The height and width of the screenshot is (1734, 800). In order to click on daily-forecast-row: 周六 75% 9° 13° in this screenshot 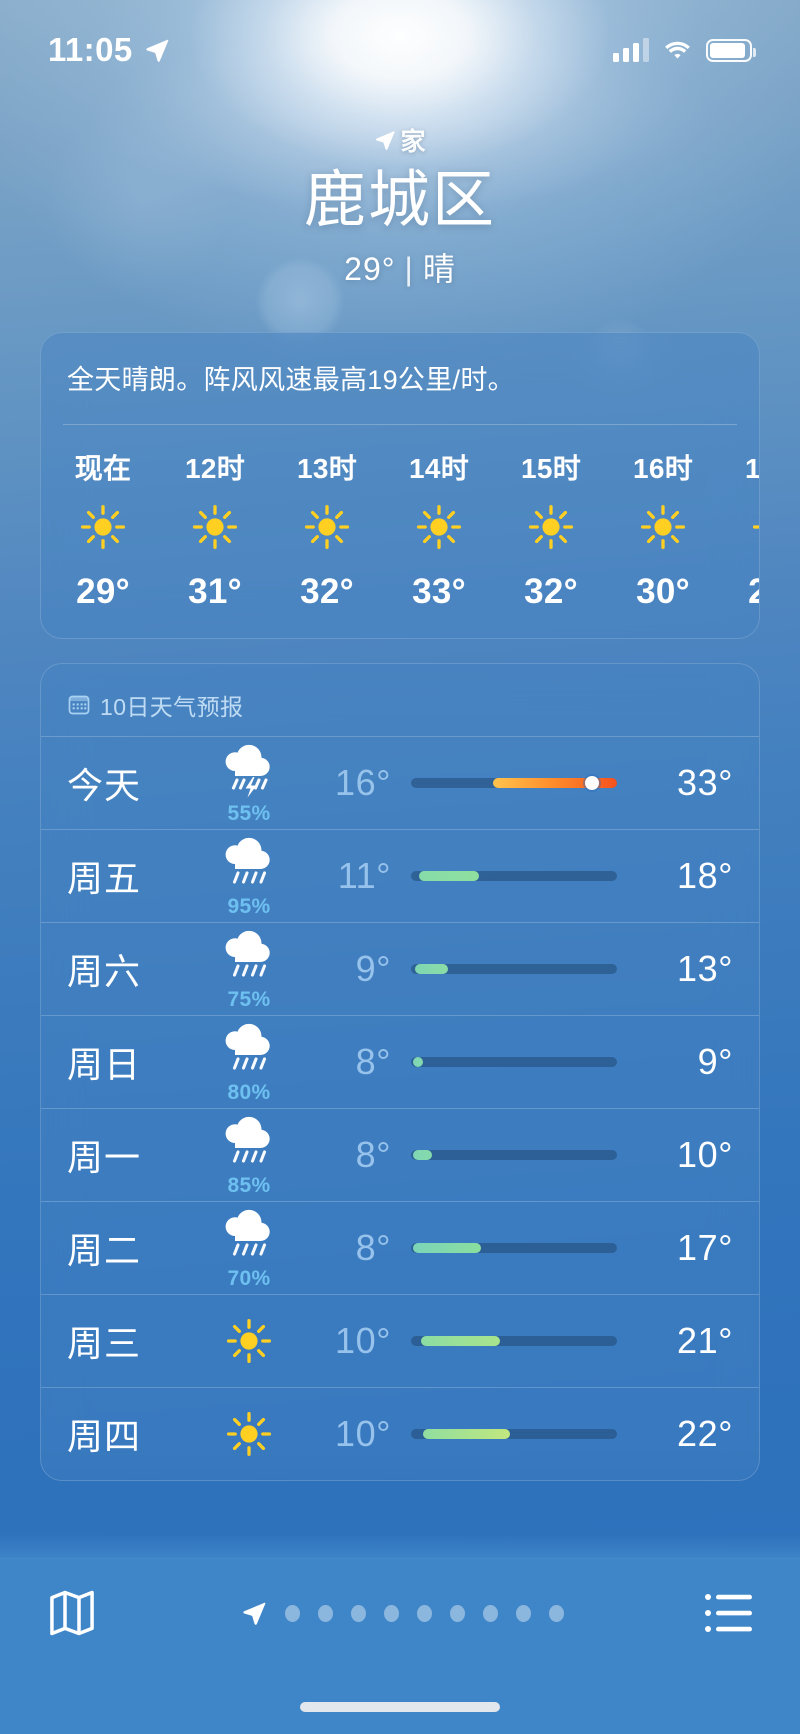, I will do `click(400, 968)`.